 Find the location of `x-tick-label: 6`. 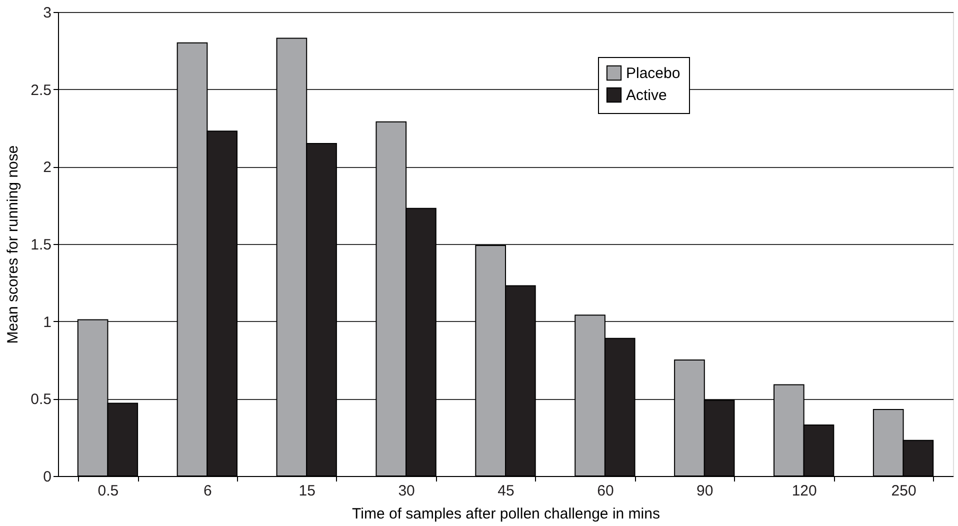

x-tick-label: 6 is located at coordinates (207, 491).